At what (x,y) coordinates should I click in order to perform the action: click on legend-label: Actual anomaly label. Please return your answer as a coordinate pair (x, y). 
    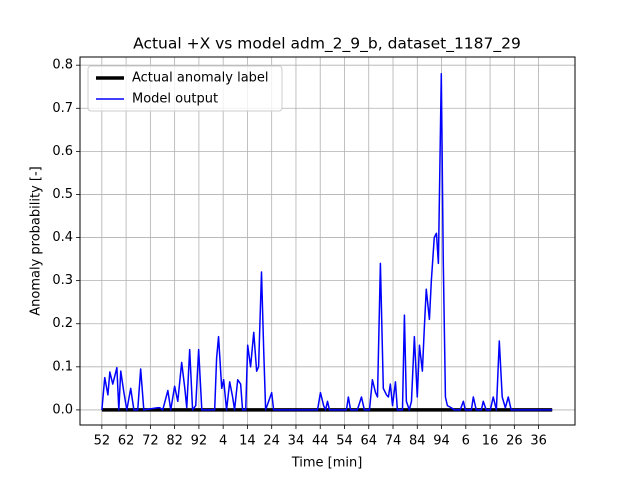
    Looking at the image, I should click on (200, 78).